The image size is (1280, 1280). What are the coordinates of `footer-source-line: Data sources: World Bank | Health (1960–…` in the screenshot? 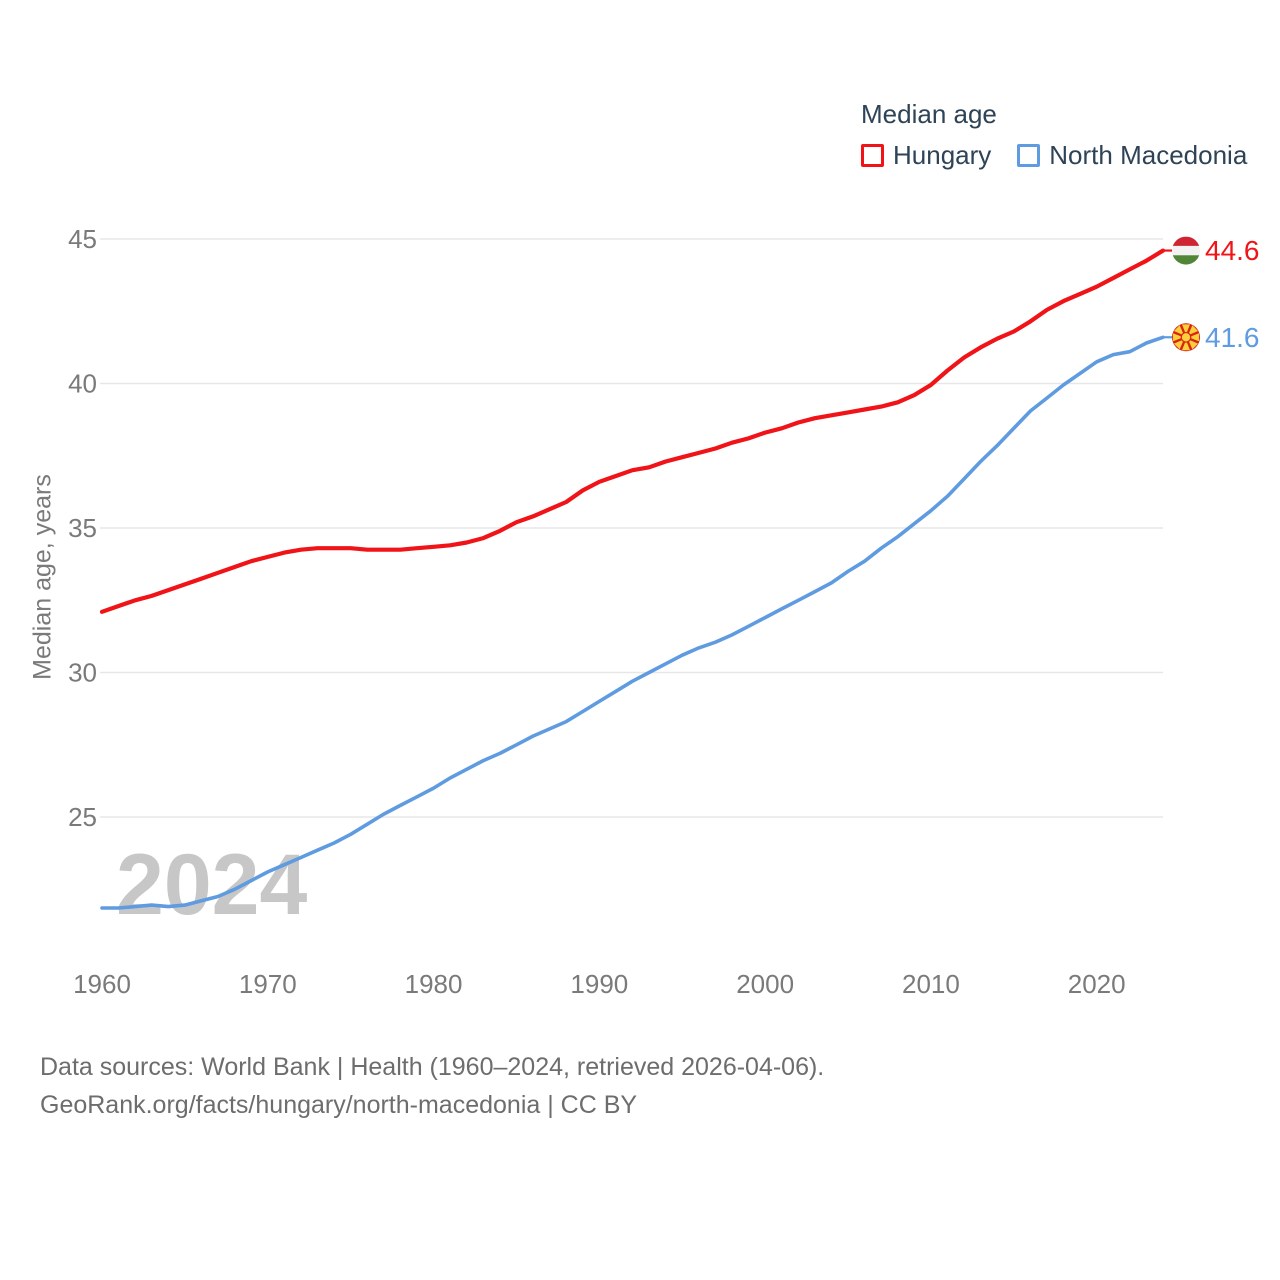 It's located at (432, 1067).